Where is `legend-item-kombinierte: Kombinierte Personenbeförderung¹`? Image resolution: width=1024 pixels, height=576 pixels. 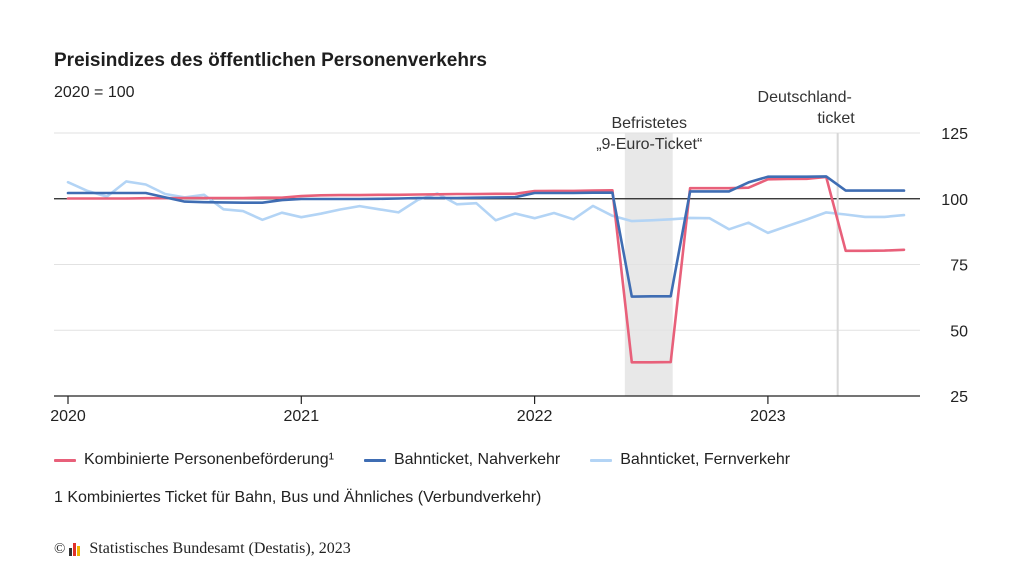
legend-item-kombinierte: Kombinierte Personenbeförderung¹ is located at coordinates (194, 460).